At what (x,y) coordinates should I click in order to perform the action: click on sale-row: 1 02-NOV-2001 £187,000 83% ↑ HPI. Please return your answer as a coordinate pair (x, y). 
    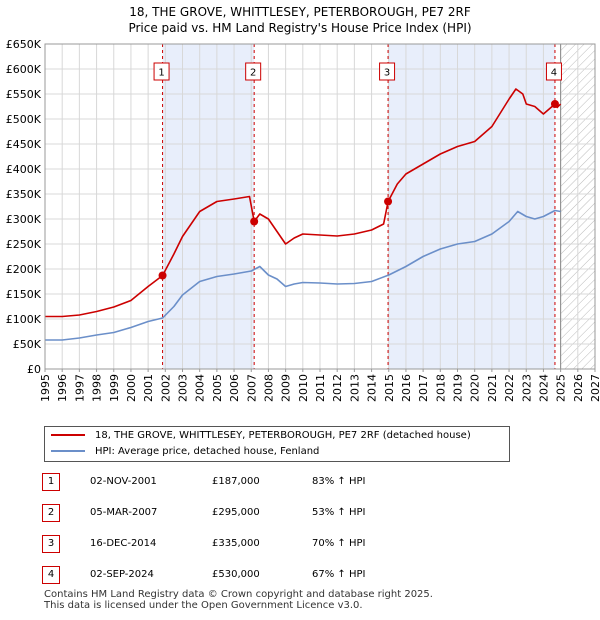
    Looking at the image, I should click on (252, 482).